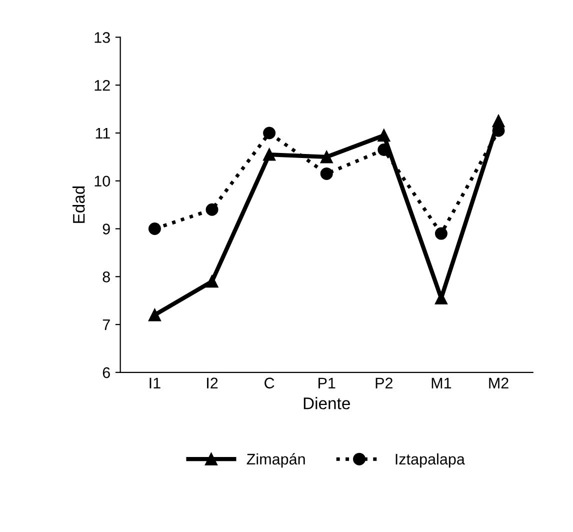 The height and width of the screenshot is (532, 573). What do you see at coordinates (106, 325) in the screenshot?
I see `y-tick-label: 7` at bounding box center [106, 325].